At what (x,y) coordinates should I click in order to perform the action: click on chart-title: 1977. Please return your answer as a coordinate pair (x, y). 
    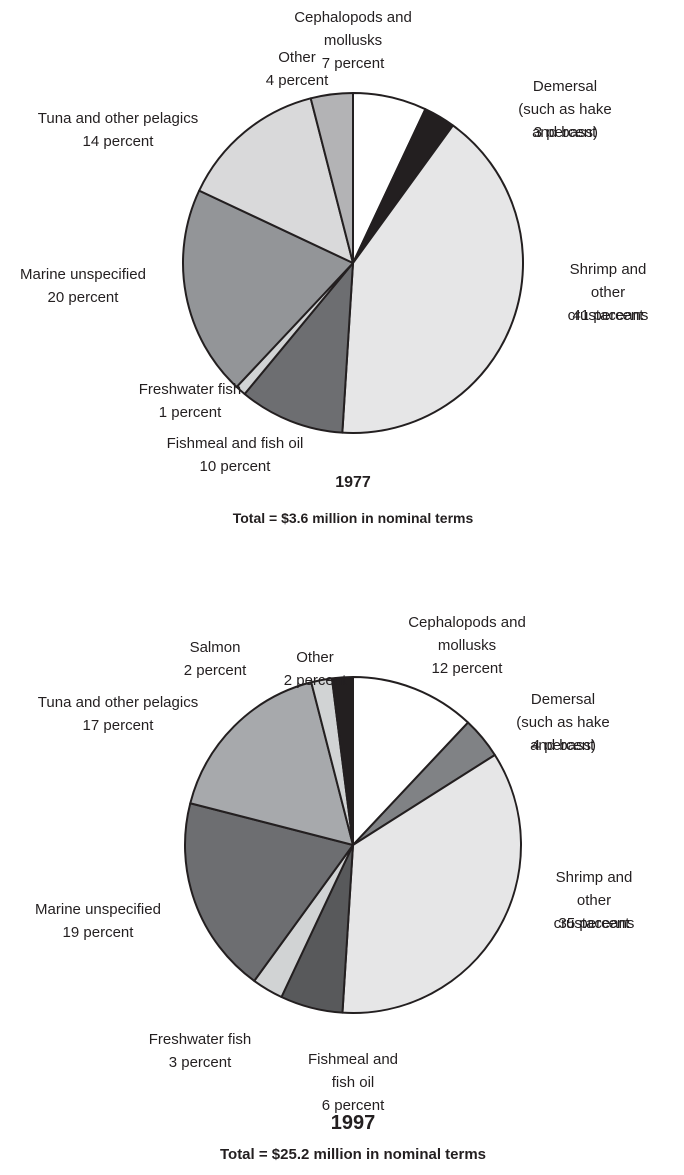
    Looking at the image, I should click on (353, 482).